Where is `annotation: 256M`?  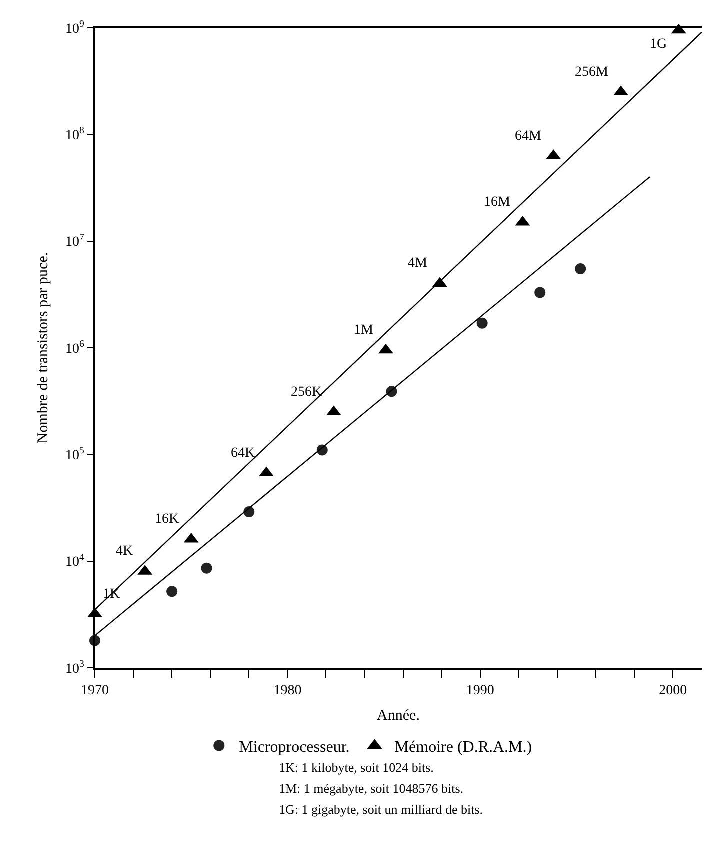
annotation: 256M is located at coordinates (592, 72).